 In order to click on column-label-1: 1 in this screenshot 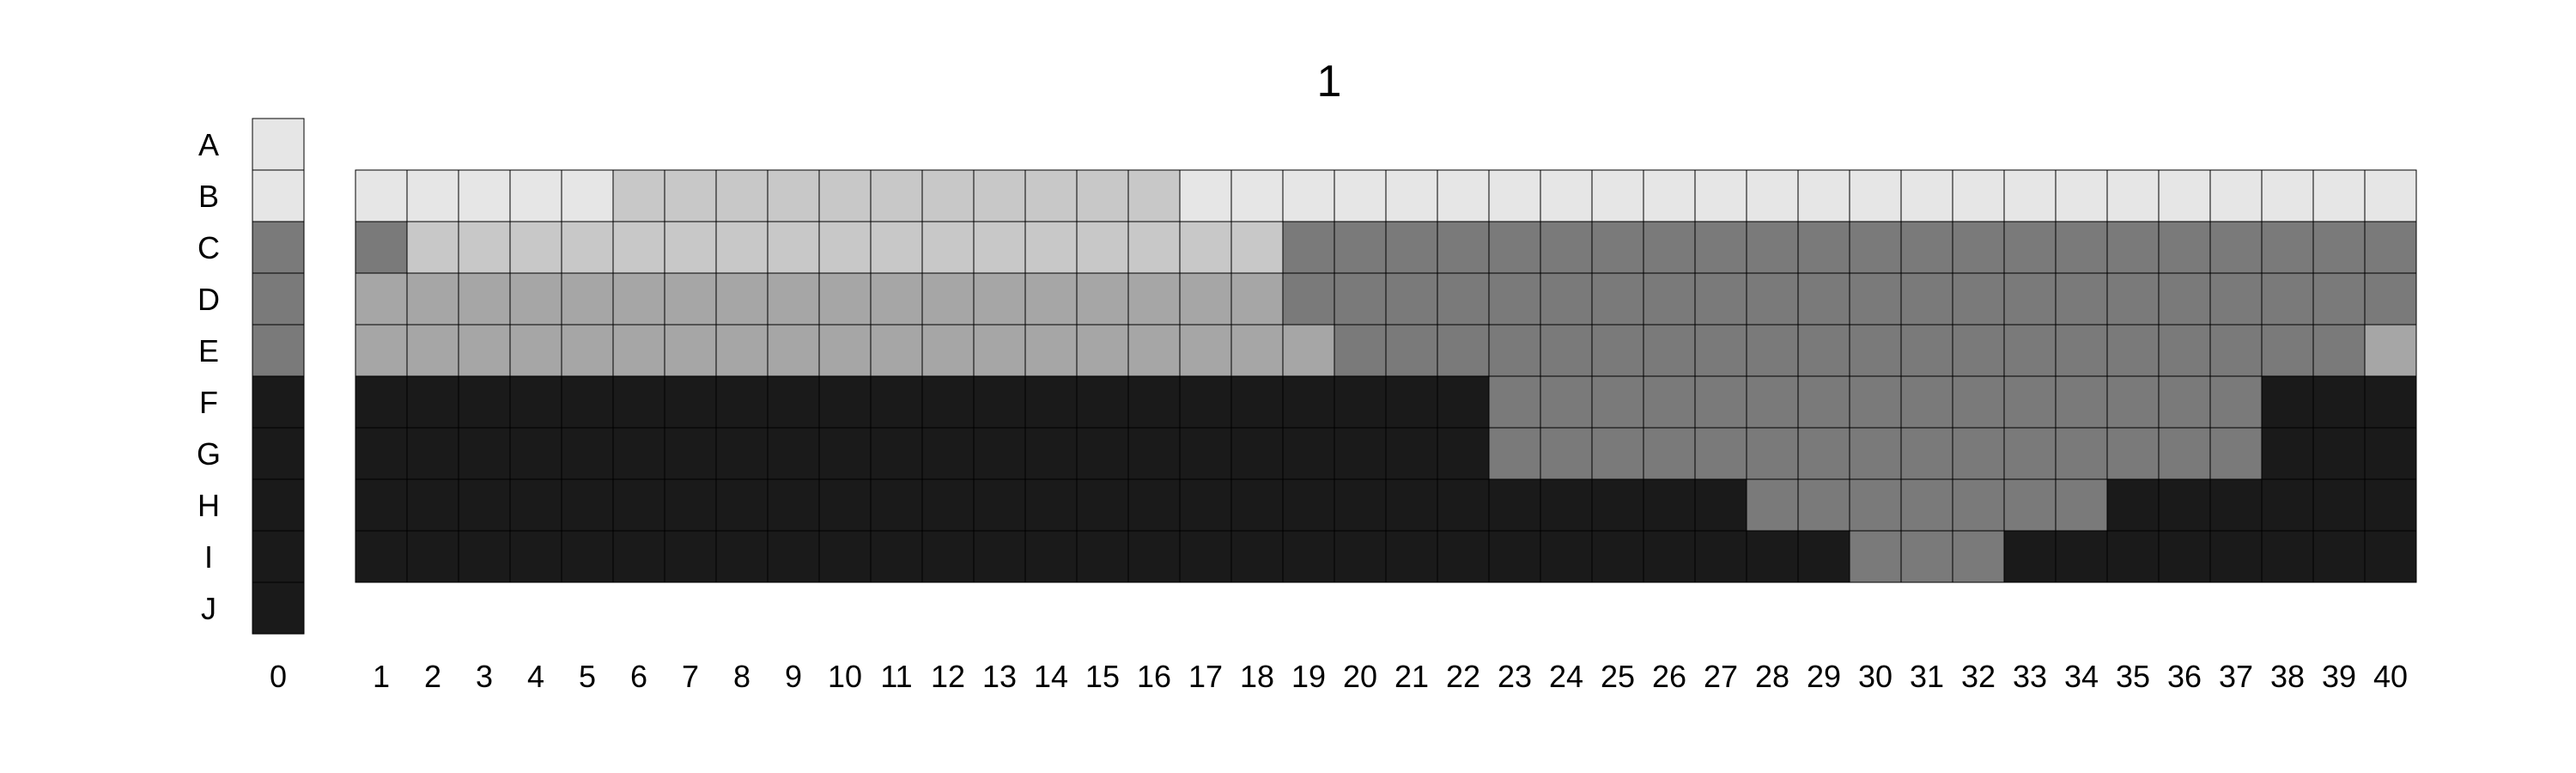, I will do `click(381, 676)`.